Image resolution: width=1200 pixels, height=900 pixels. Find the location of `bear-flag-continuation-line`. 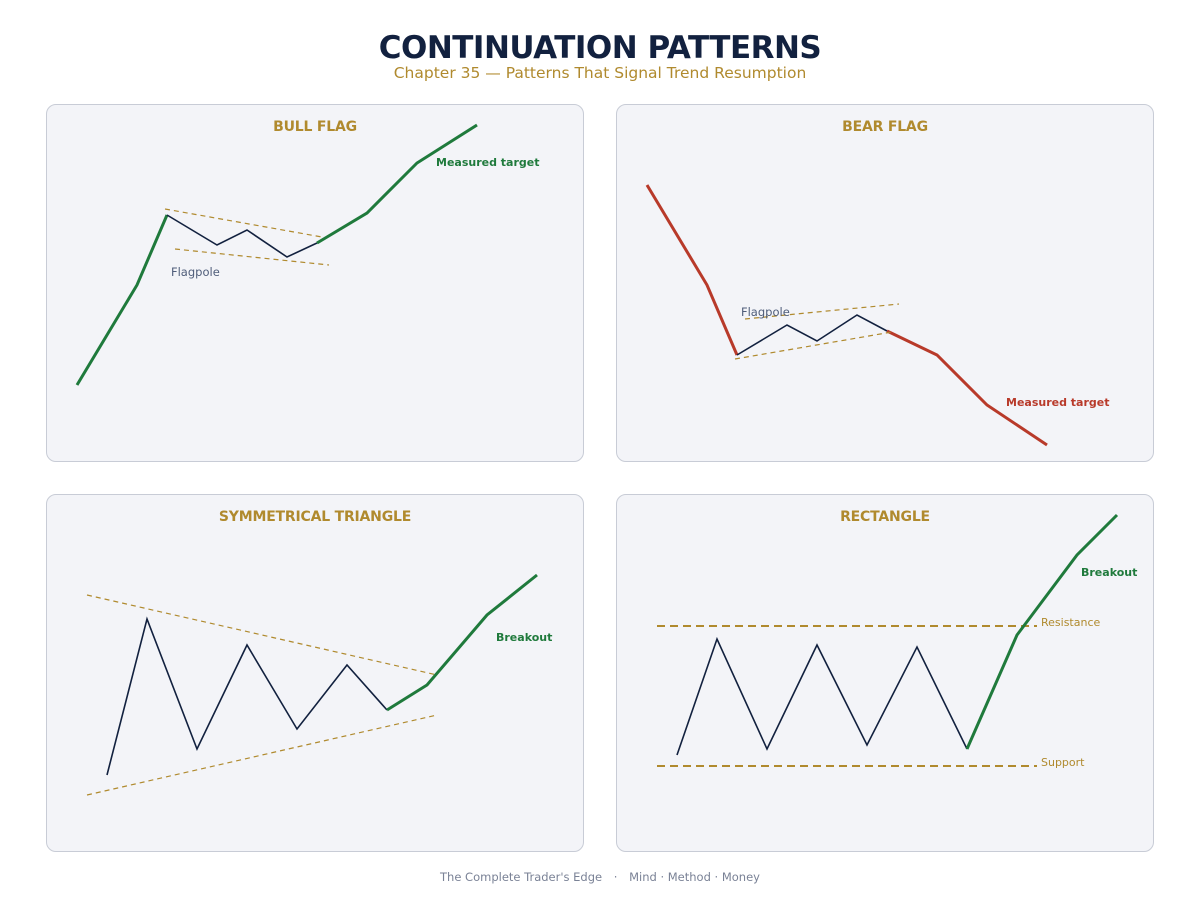

bear-flag-continuation-line is located at coordinates (967, 388).